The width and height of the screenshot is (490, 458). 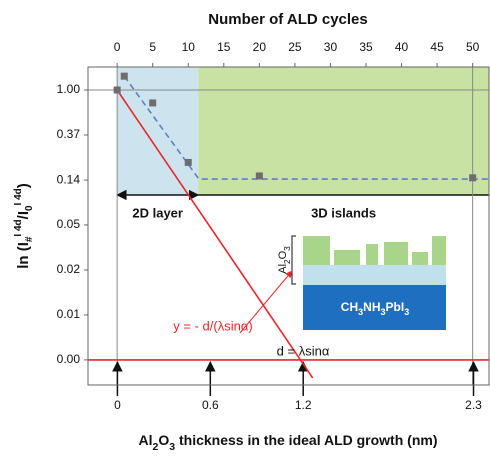 I want to click on top-axis-title: Number of ALD cycles, so click(x=288, y=19).